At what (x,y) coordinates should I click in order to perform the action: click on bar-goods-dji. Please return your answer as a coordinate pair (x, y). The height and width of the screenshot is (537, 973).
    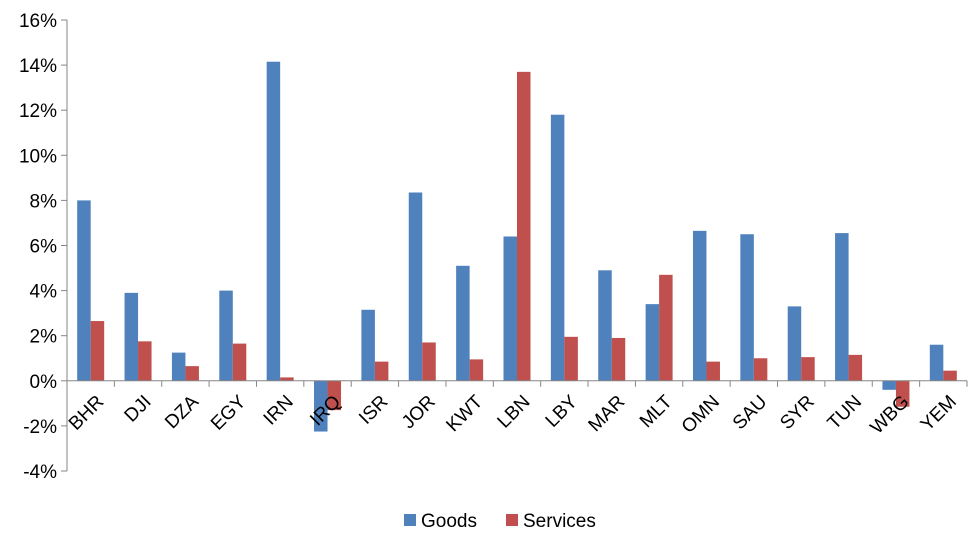
    Looking at the image, I should click on (131, 336).